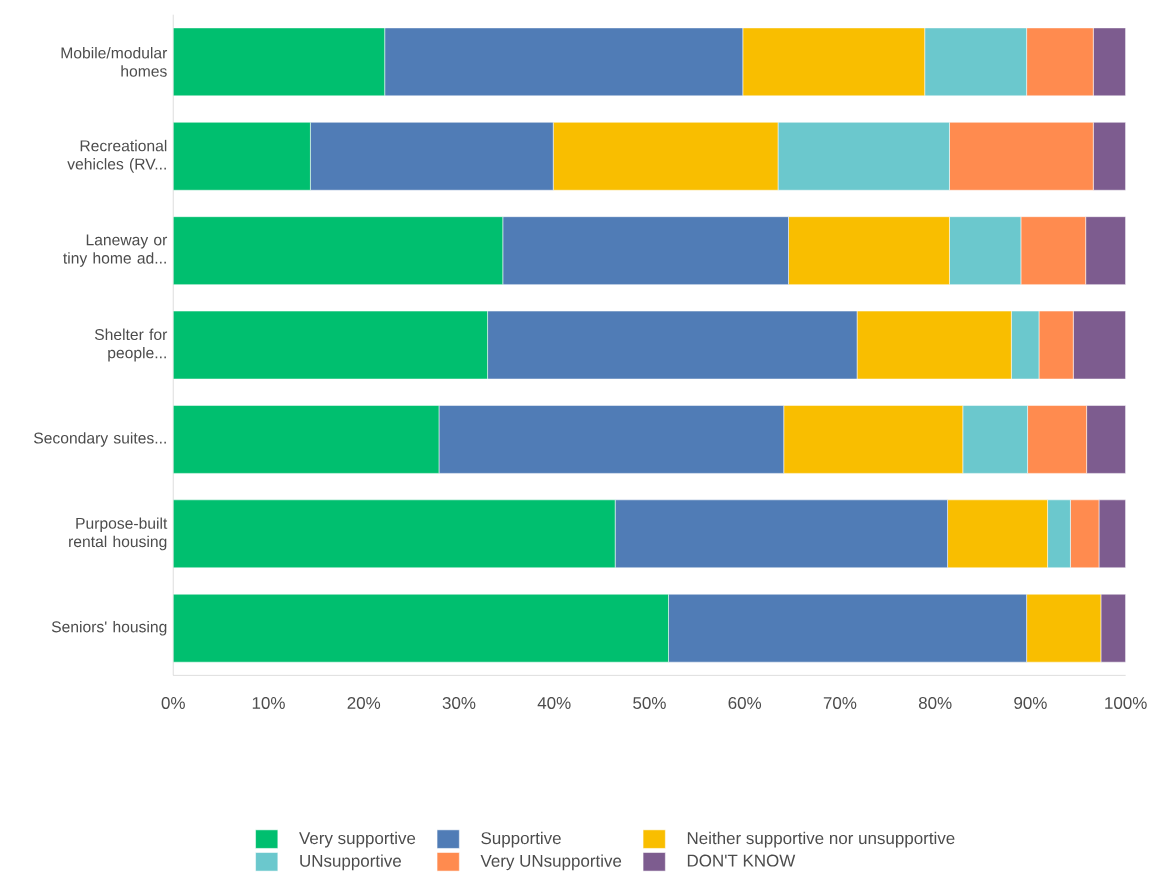 Image resolution: width=1153 pixels, height=888 pixels. Describe the element at coordinates (821, 839) in the screenshot. I see `legend-label: Neither supportive nor unsupportive` at that location.